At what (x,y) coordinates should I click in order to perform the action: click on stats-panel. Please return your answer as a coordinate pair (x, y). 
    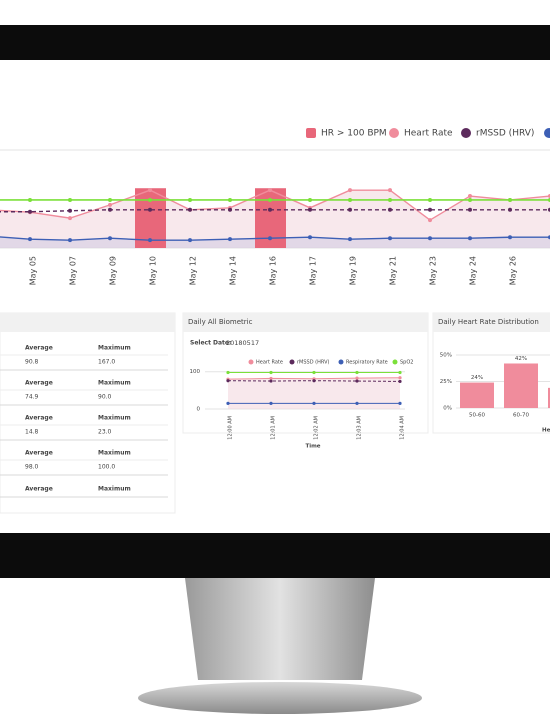
    Looking at the image, I should click on (88, 413).